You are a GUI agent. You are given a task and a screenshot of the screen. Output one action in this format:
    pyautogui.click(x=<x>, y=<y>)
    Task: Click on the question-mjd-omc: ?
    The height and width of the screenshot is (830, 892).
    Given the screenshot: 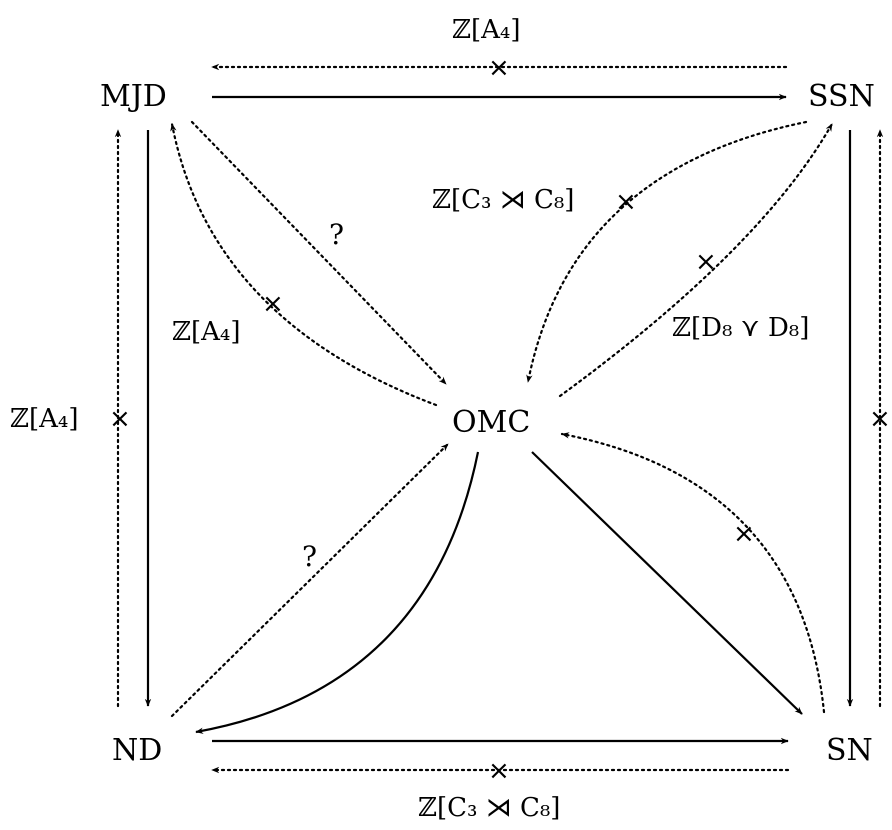 What is the action you would take?
    pyautogui.click(x=336, y=234)
    